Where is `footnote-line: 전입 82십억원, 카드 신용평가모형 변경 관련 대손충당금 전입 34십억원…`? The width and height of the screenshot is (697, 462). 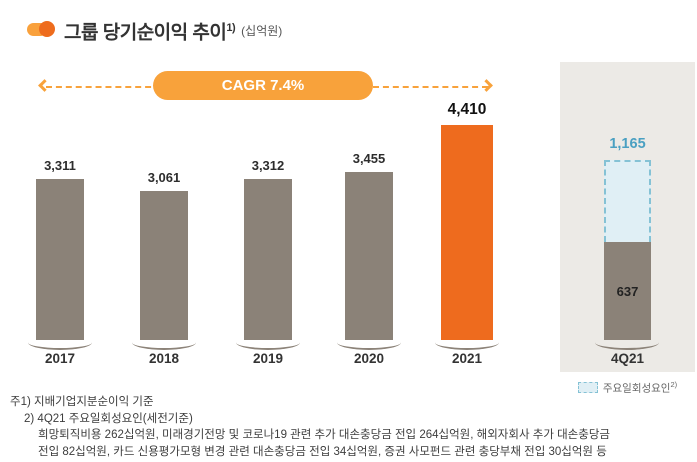 footnote-line: 전입 82십억원, 카드 신용평가모형 변경 관련 대손충당금 전입 34십억원… is located at coordinates (322, 451).